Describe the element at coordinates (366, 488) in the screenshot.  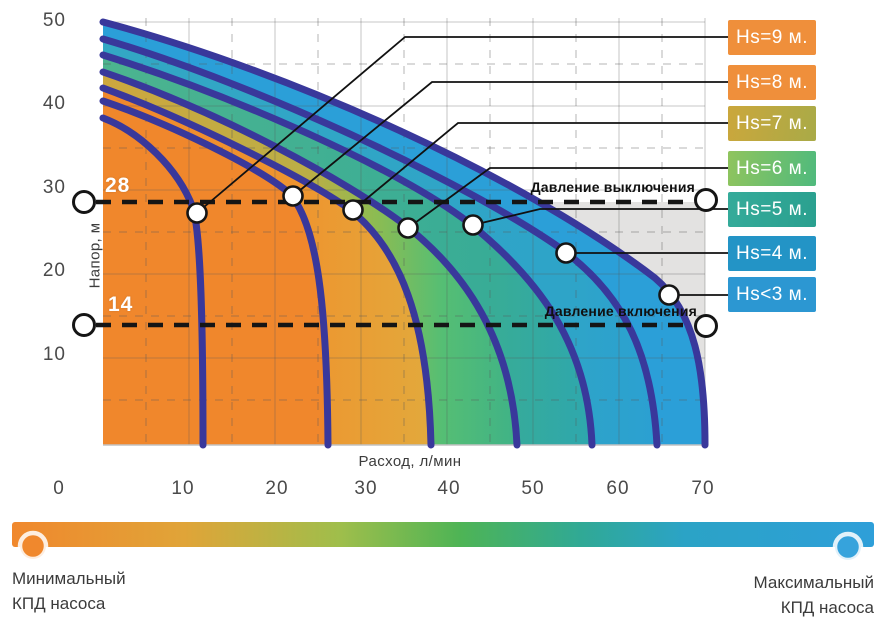
I see `x-tick-30: 30` at that location.